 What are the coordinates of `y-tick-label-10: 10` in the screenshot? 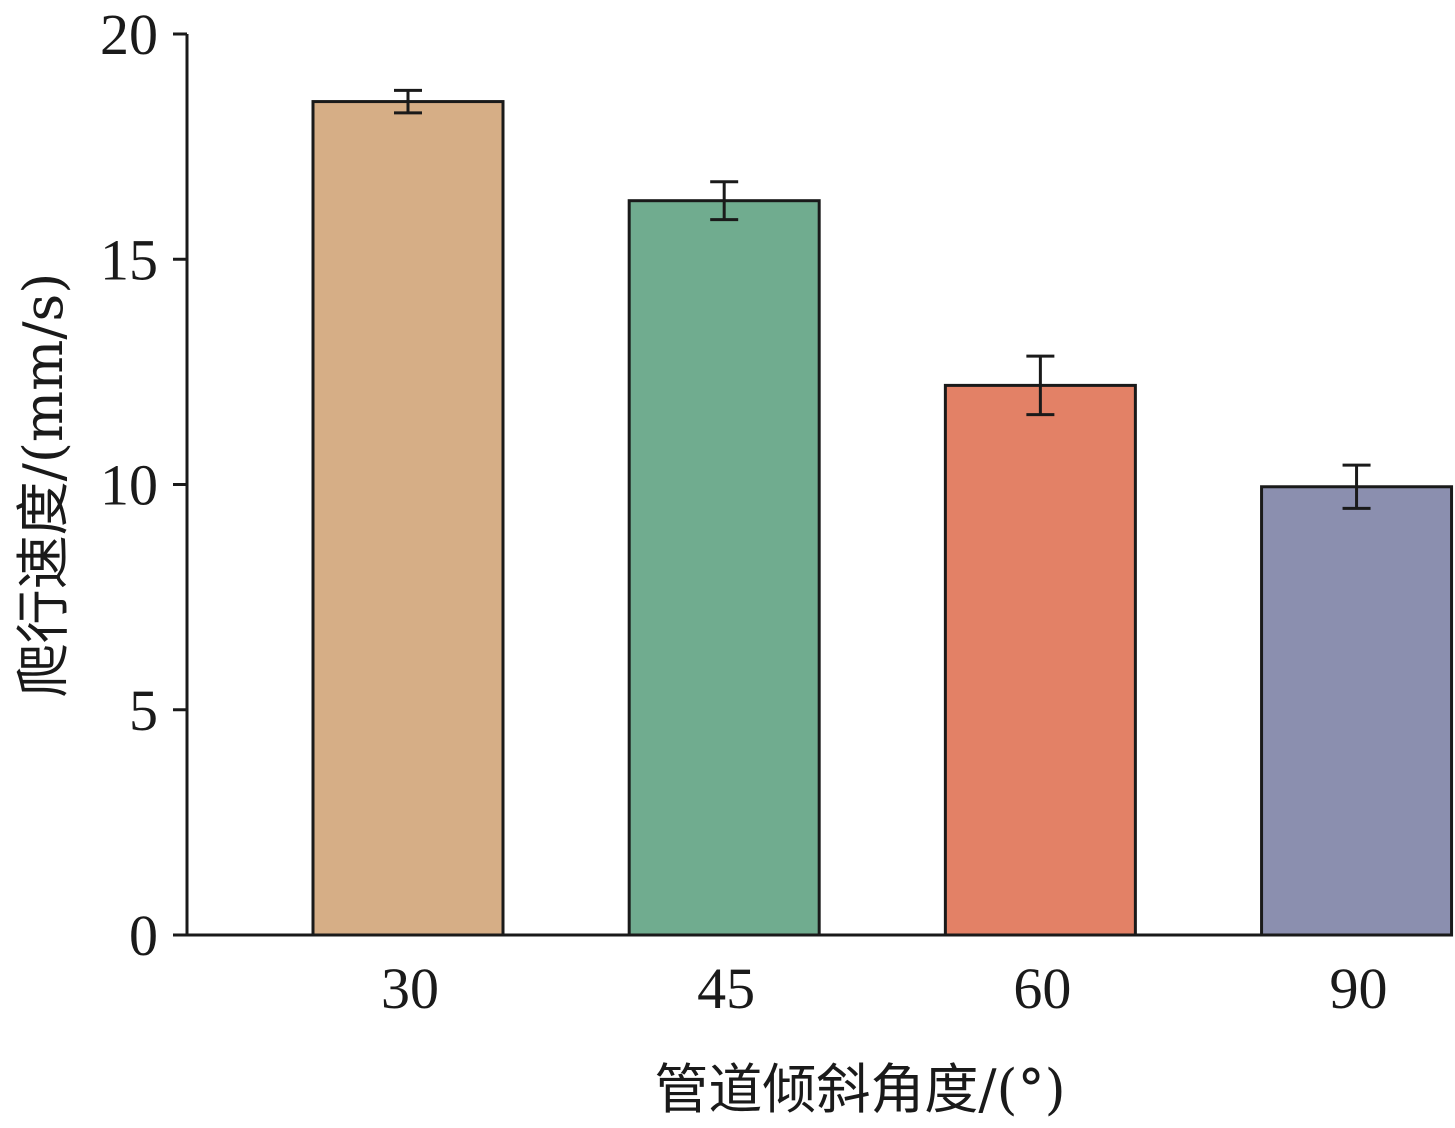 It's located at (129, 485).